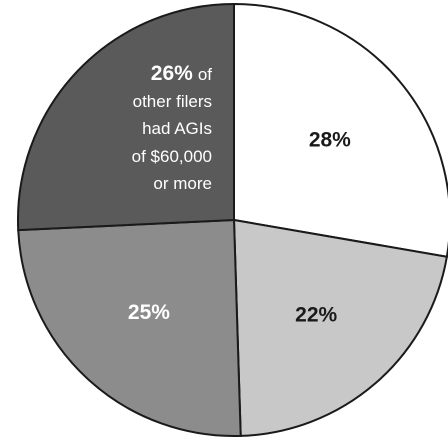 This screenshot has width=448, height=441. I want to click on annotation-line-2: other filers, so click(172, 101).